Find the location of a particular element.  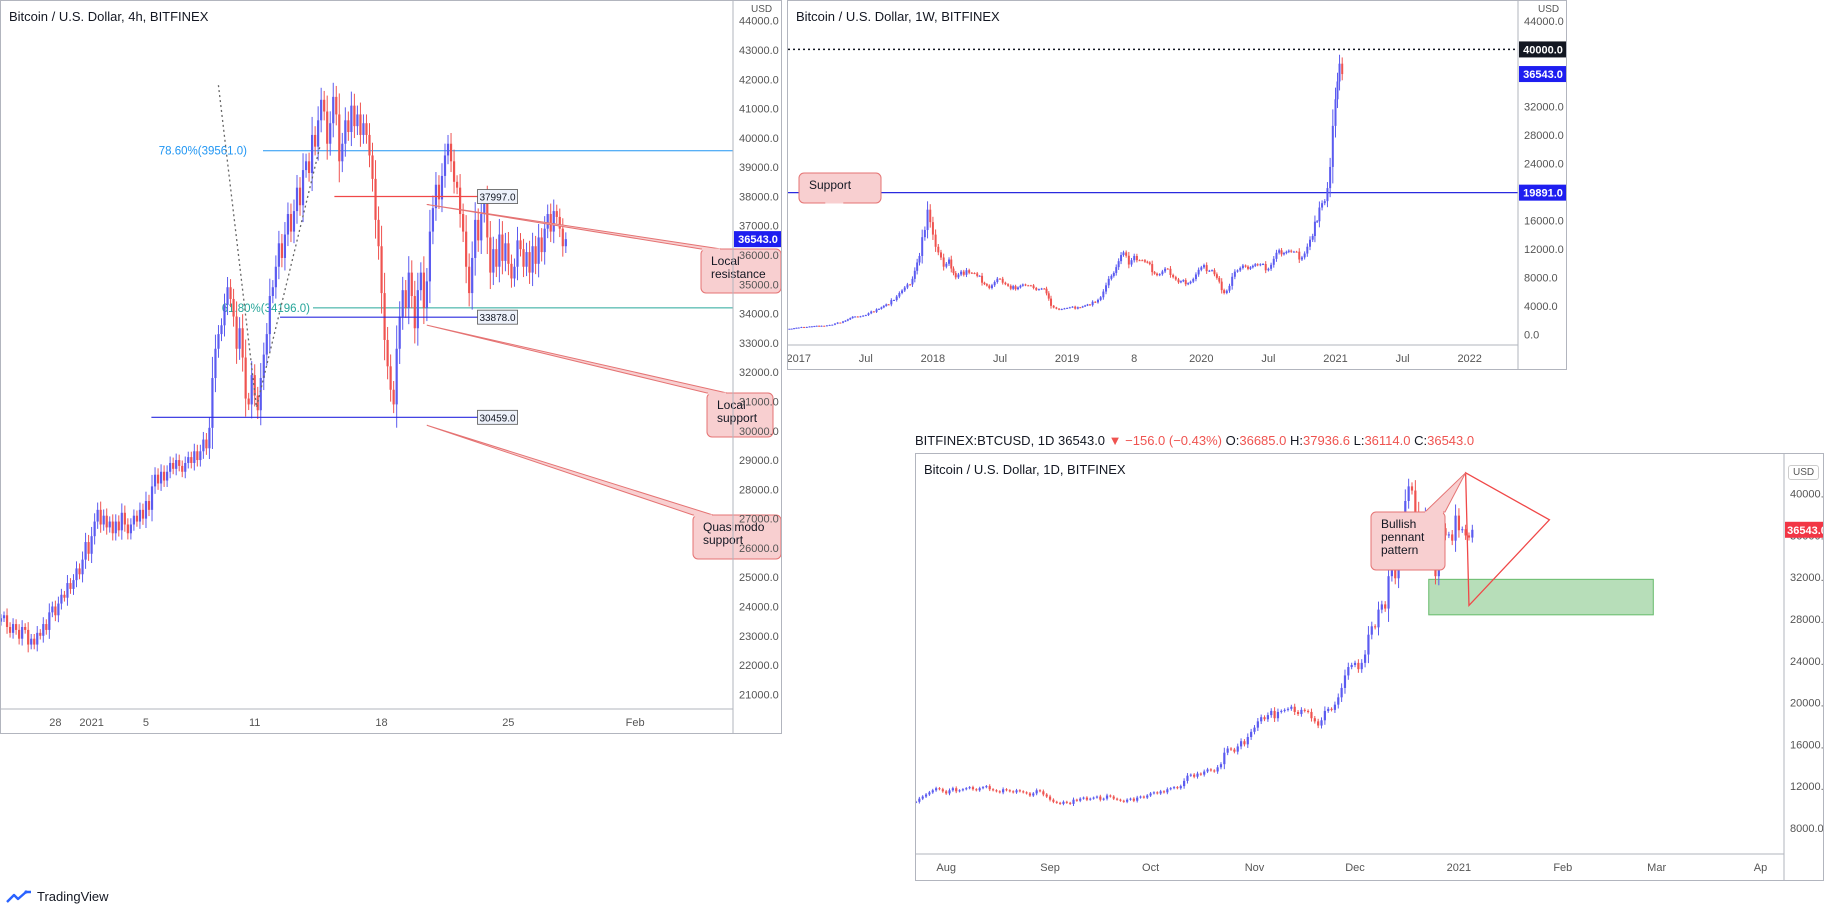

x-tick-label: Aug is located at coordinates (946, 868).